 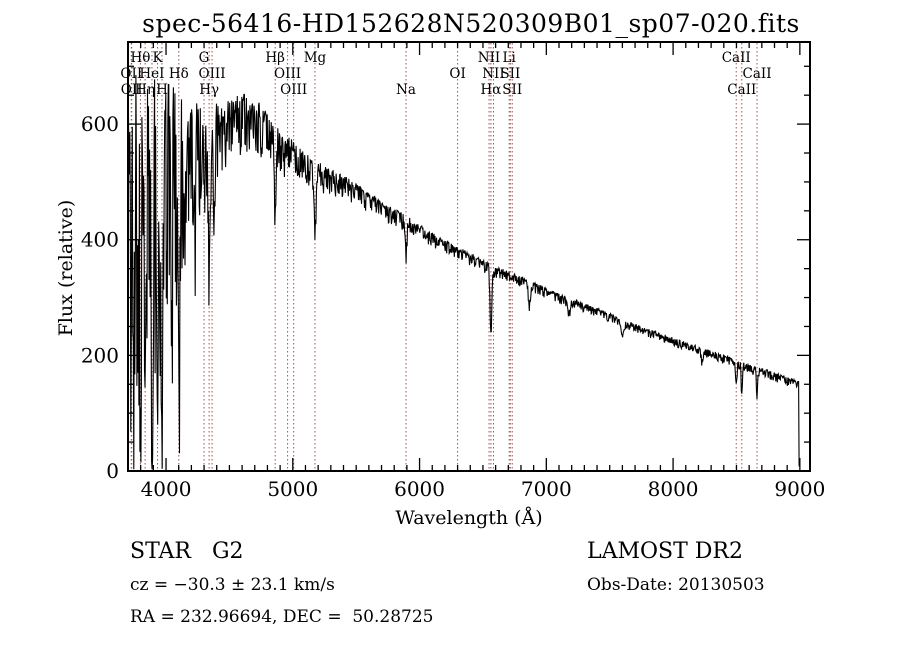 I want to click on y-tick-label: 600, so click(x=100, y=124).